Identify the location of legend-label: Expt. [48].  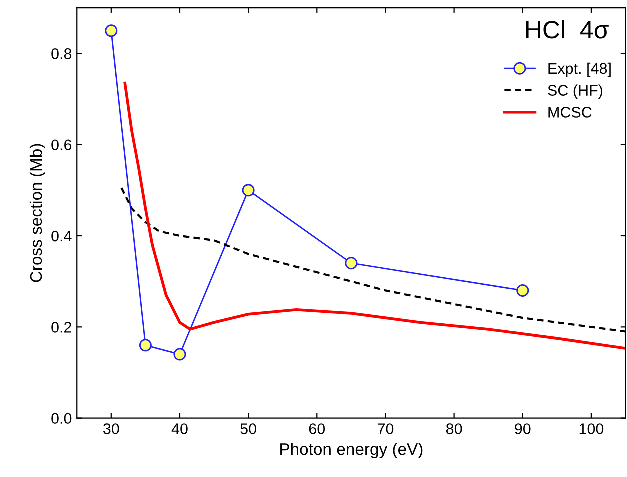
(579, 70).